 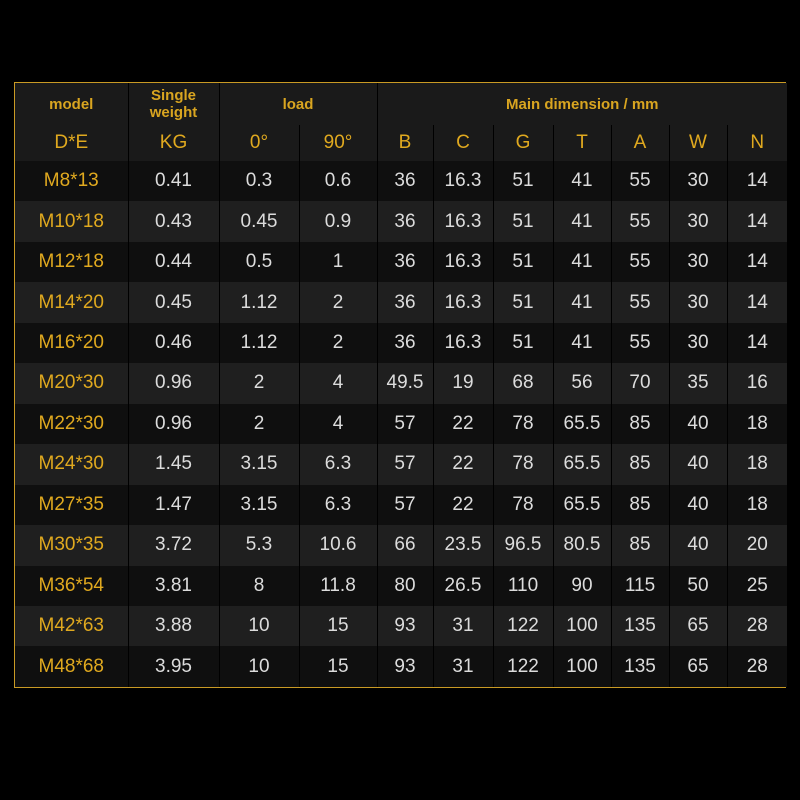 What do you see at coordinates (639, 143) in the screenshot?
I see `unit-cell: A` at bounding box center [639, 143].